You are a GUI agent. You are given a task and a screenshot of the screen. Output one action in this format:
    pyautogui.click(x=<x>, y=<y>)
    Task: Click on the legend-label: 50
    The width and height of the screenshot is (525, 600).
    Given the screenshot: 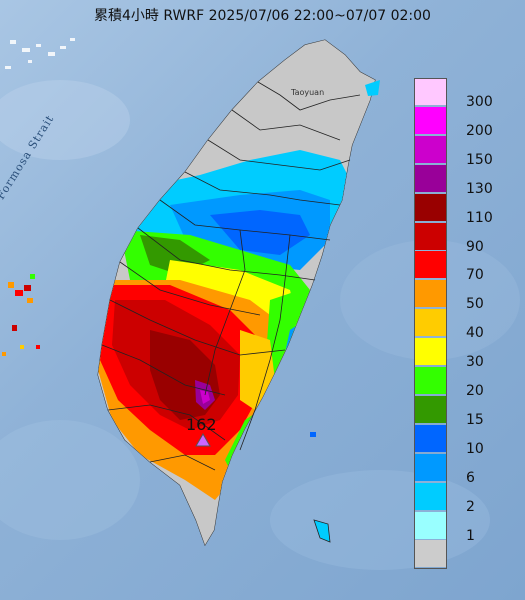 What is the action you would take?
    pyautogui.click(x=475, y=304)
    